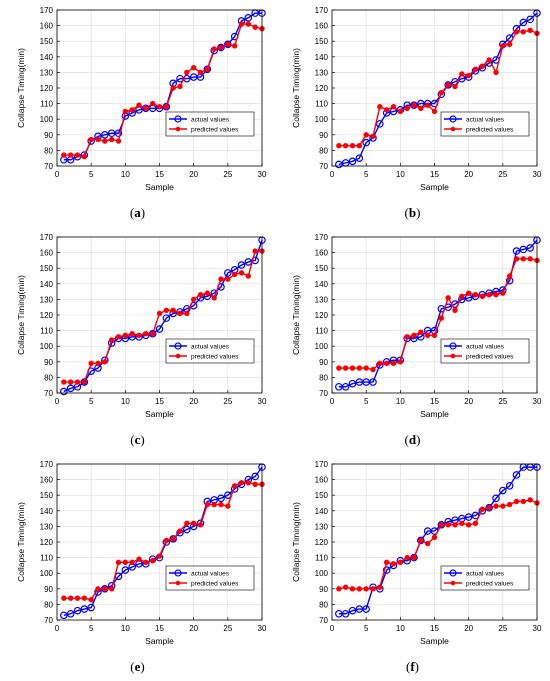  I want to click on y-axis-label: Collapse Timing(min), so click(21, 88).